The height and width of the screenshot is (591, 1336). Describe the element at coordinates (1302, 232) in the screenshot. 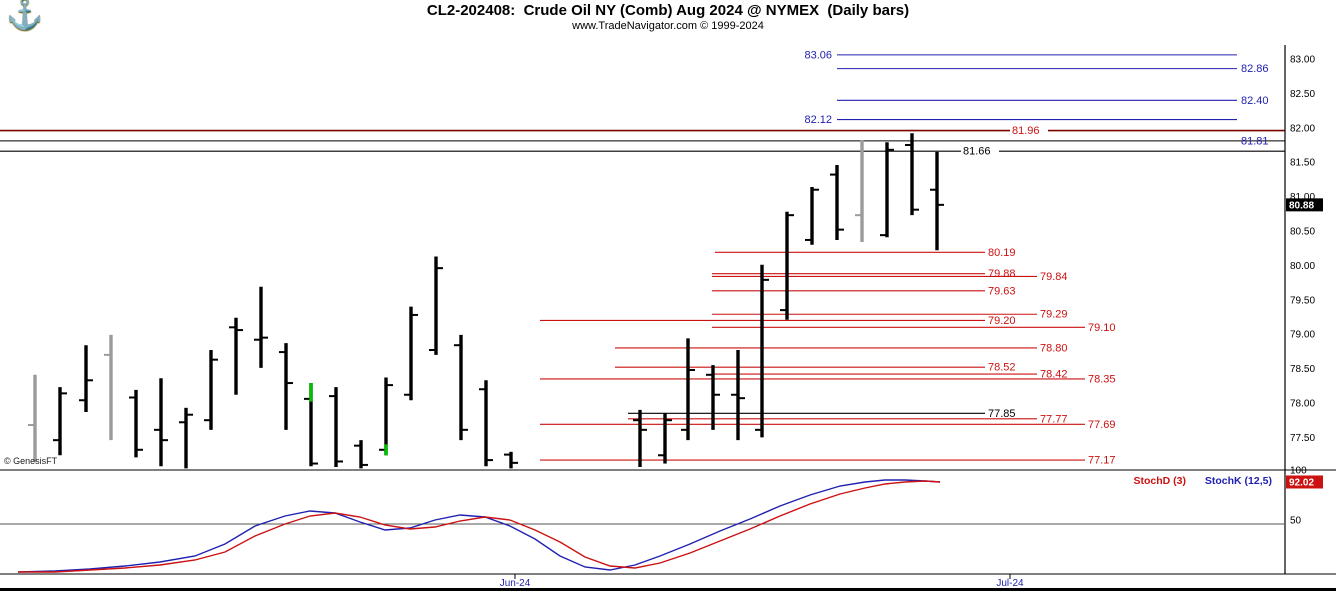

I see `price-tick-label: 80.50` at that location.